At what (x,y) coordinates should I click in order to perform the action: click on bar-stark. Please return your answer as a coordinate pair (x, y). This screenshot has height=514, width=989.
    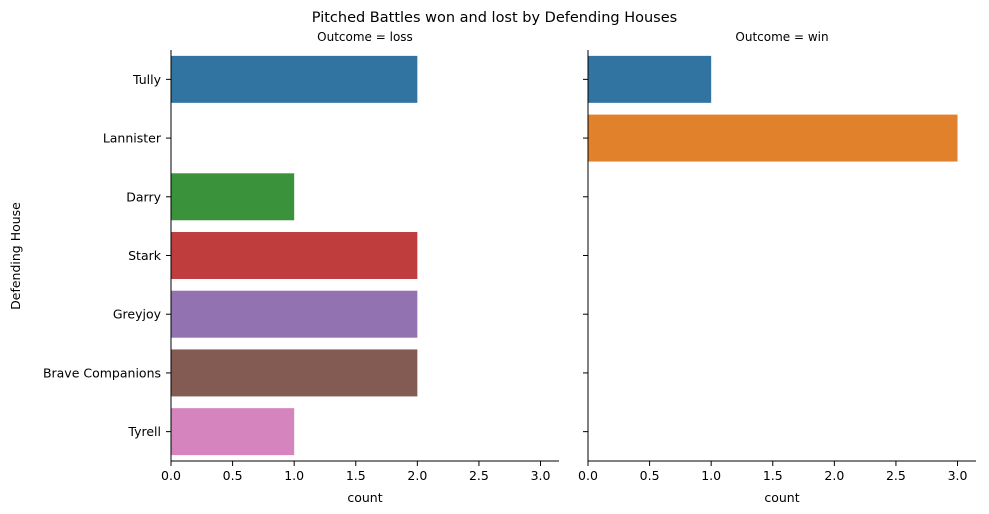
    Looking at the image, I should click on (294, 255).